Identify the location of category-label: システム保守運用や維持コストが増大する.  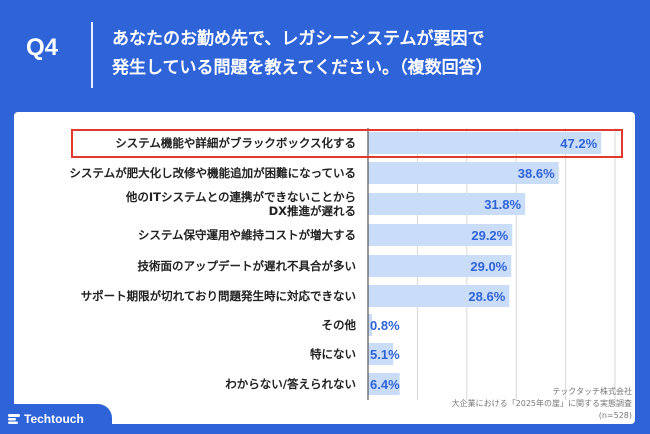
(246, 235).